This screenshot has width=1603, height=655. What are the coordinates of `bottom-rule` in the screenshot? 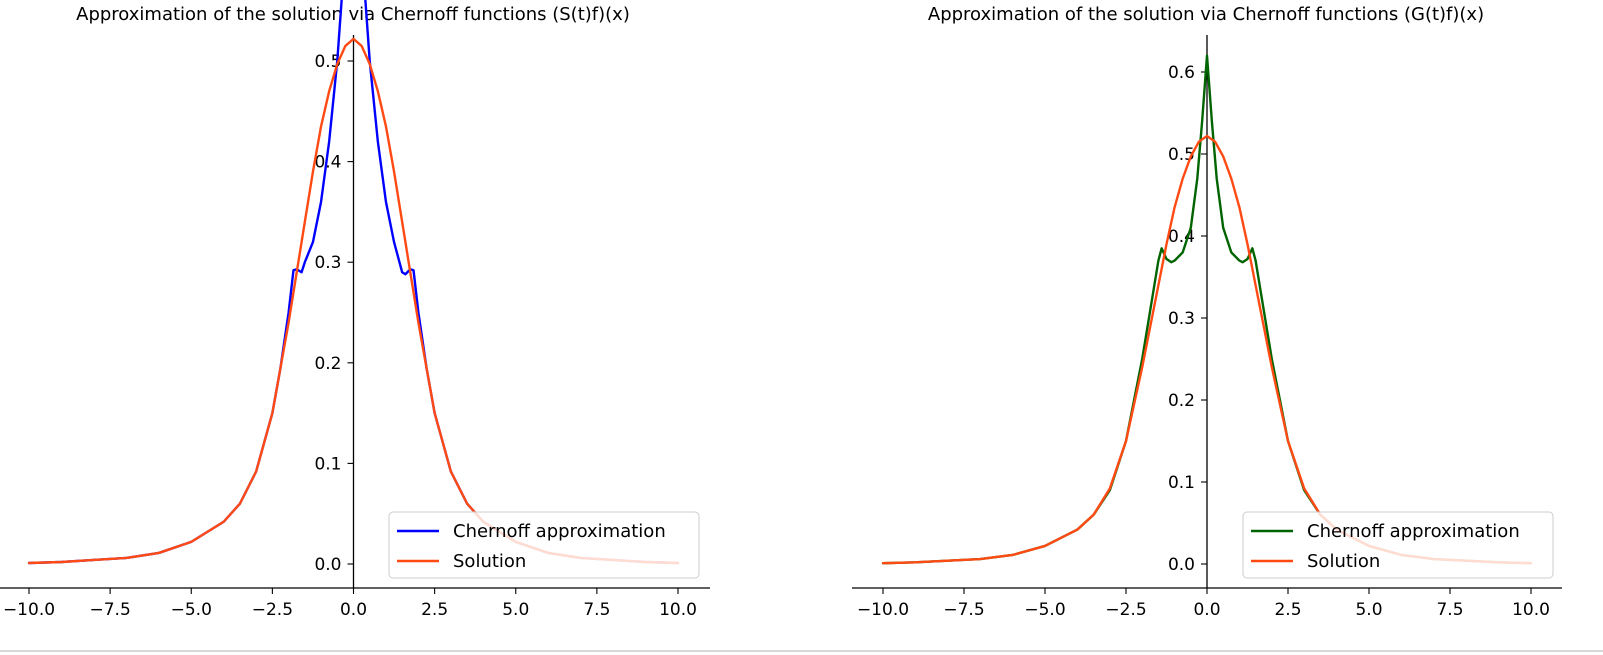 It's located at (801, 651).